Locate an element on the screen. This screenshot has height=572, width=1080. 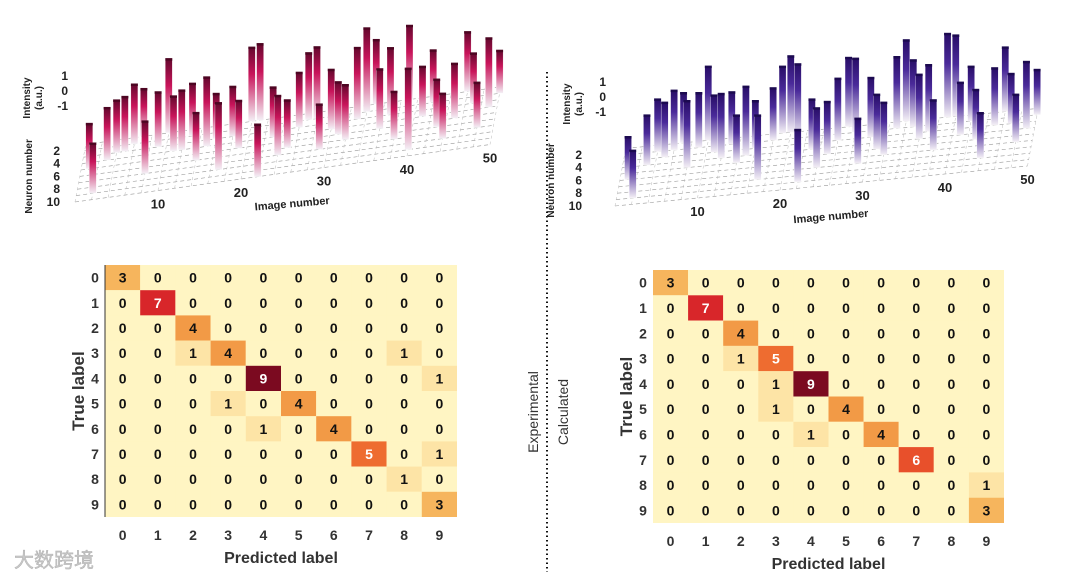
z-axis-label: Intensity is located at coordinates (27, 98).